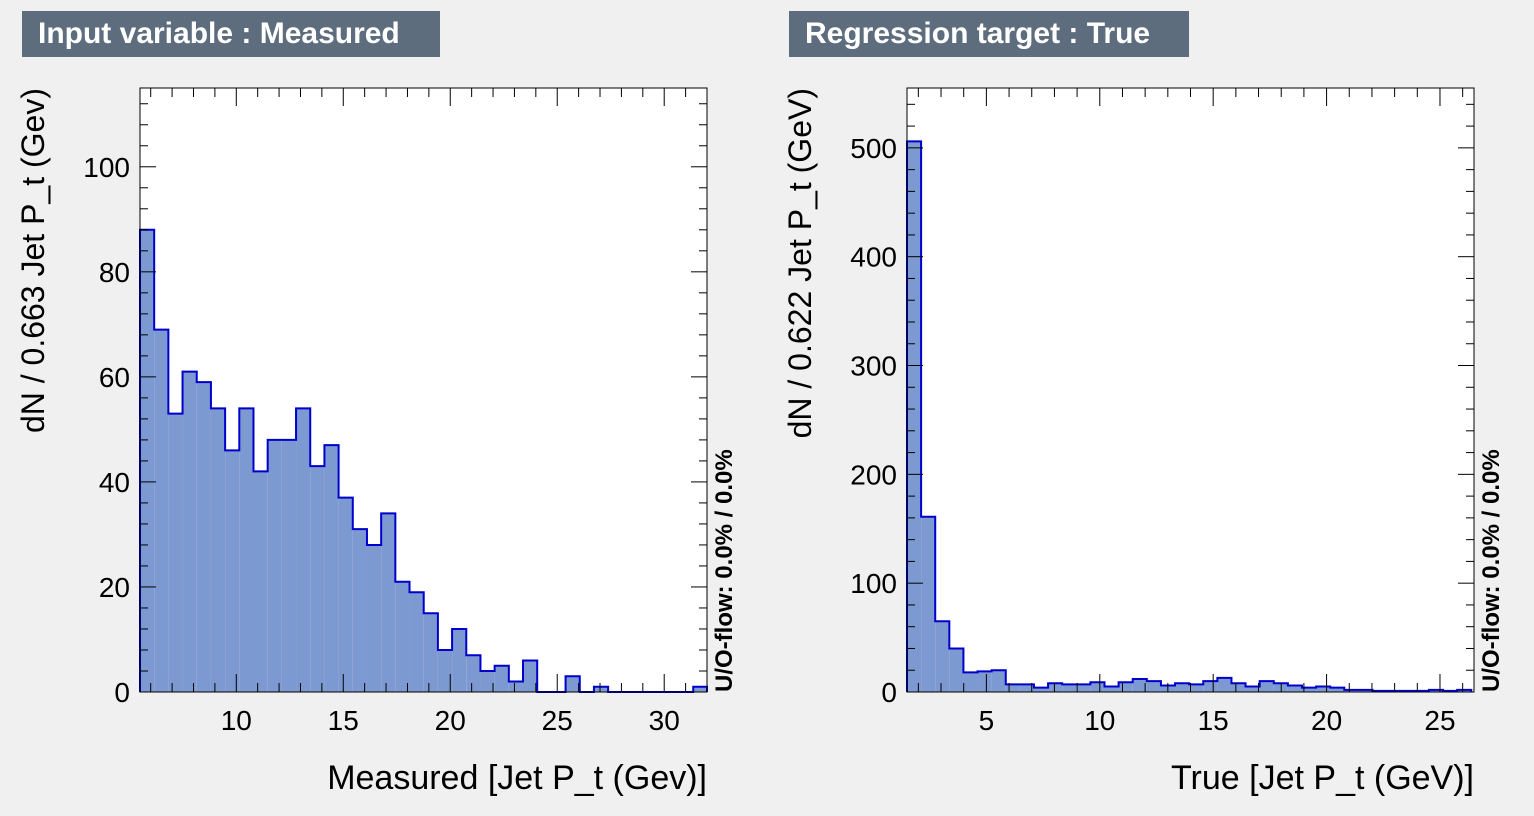  I want to click on y-tick-label: 80, so click(114, 272).